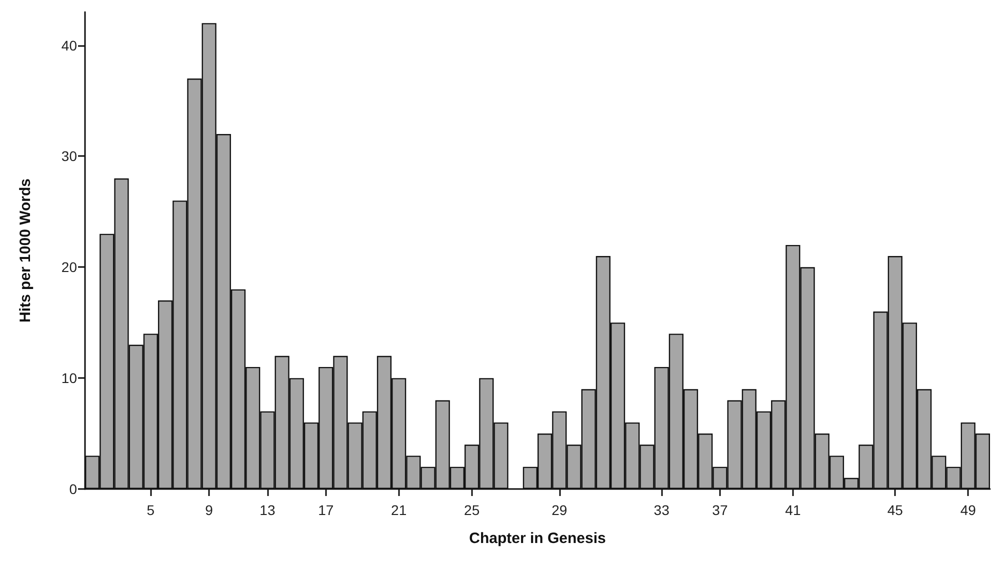 This screenshot has width=992, height=564. I want to click on x-tick-label: 29, so click(560, 510).